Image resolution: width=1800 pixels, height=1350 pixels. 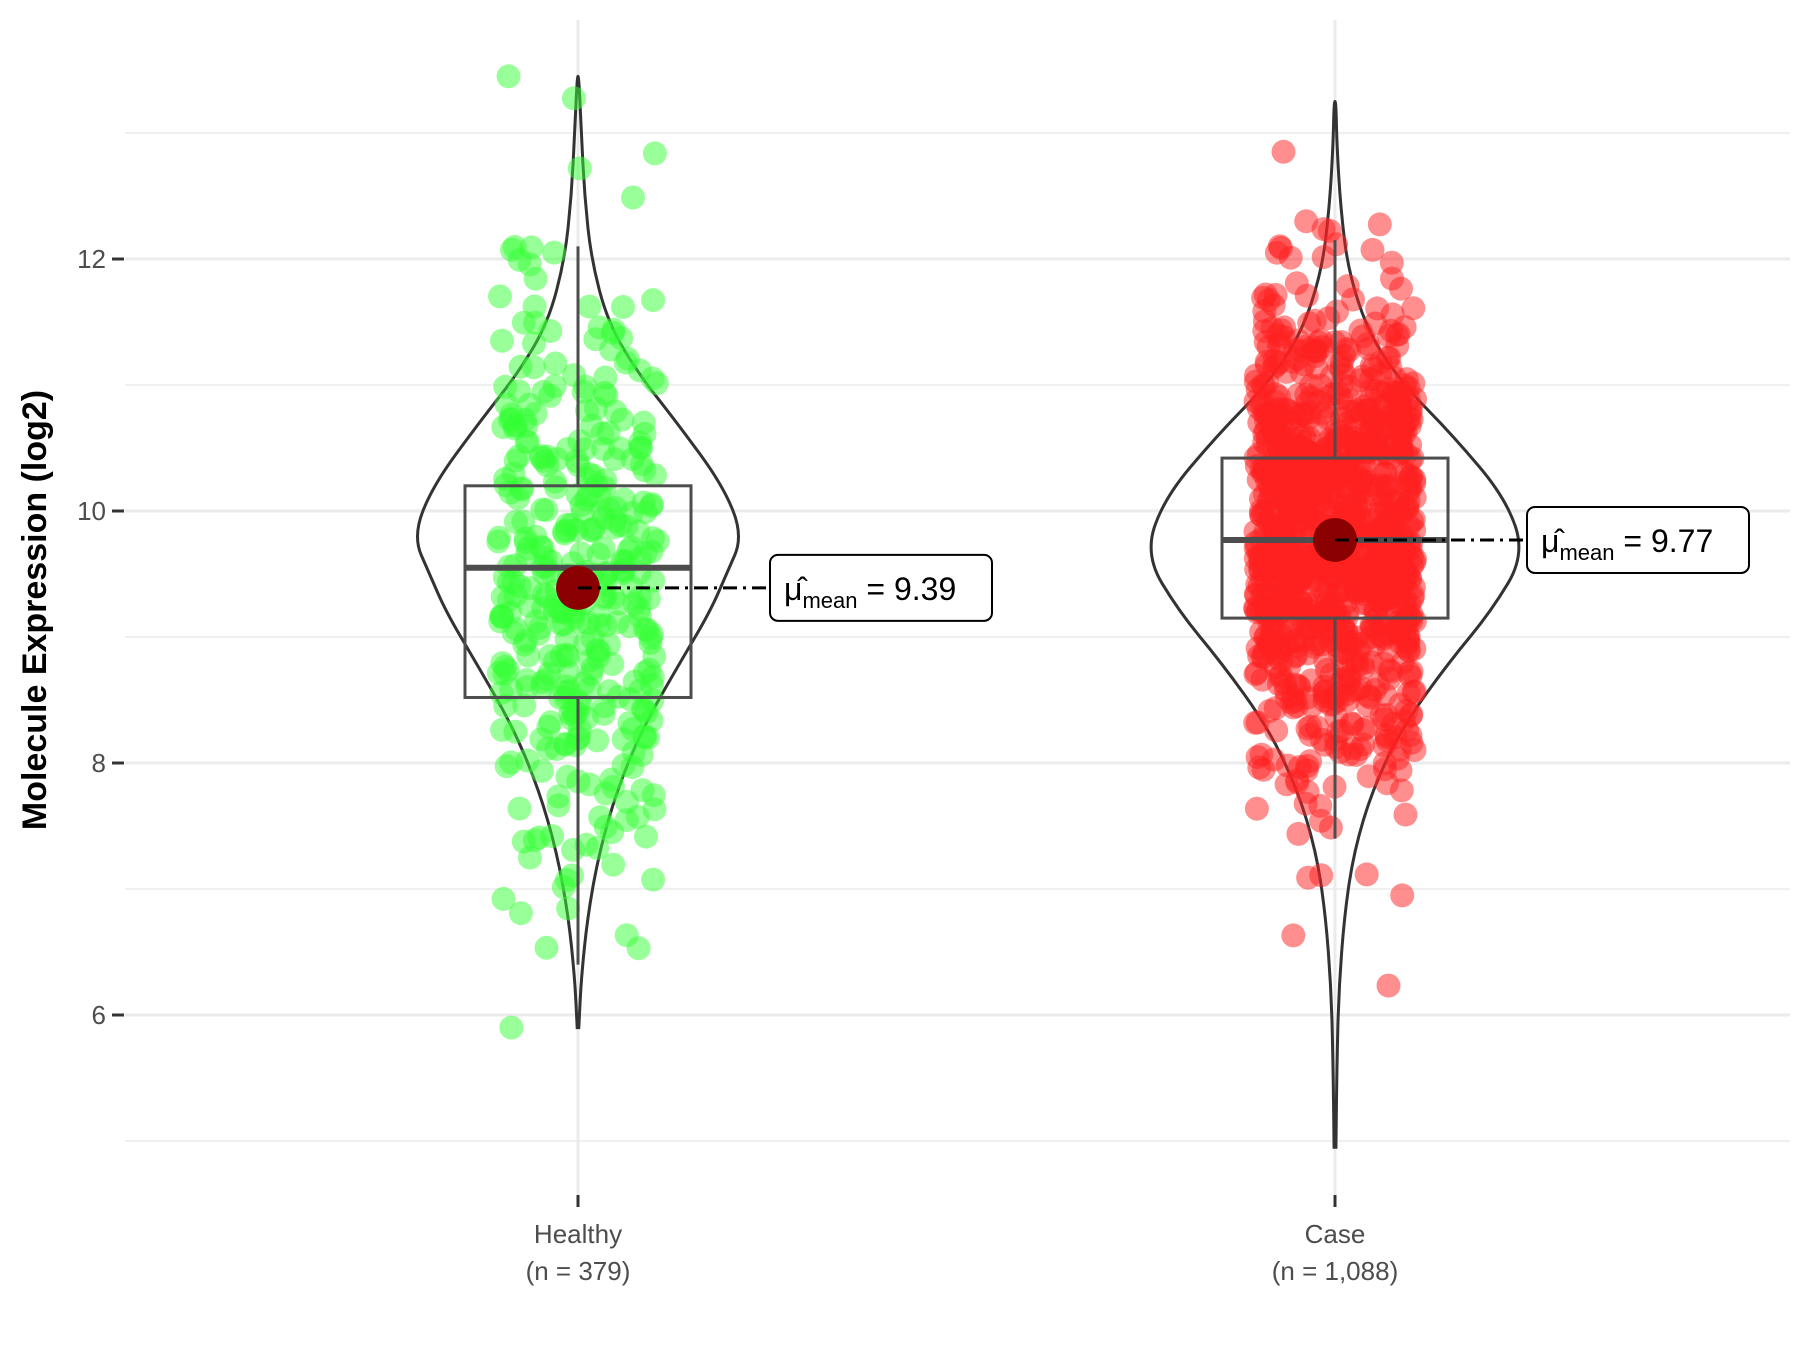 What do you see at coordinates (1335, 1271) in the screenshot?
I see `x-tick-count-case: (n = 1,088)` at bounding box center [1335, 1271].